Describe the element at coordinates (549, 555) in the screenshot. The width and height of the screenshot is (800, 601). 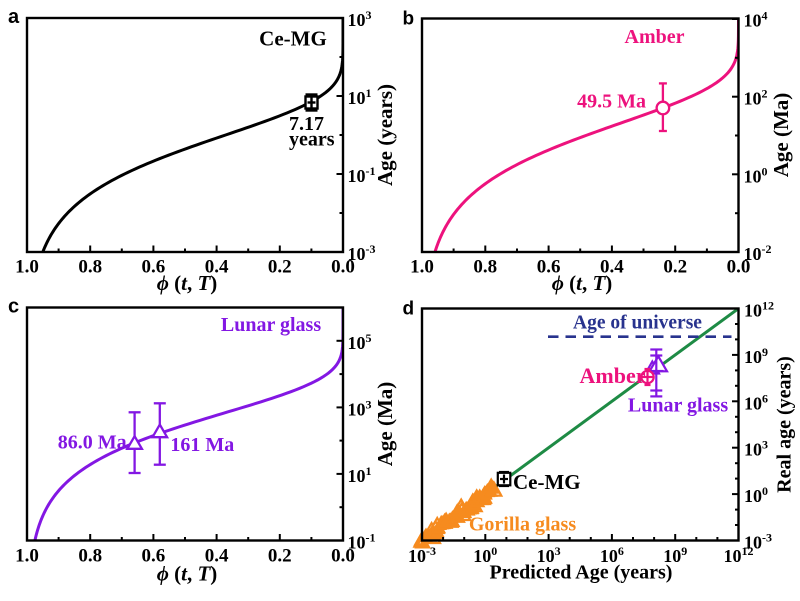
I see `svg-text: 10³` at that location.